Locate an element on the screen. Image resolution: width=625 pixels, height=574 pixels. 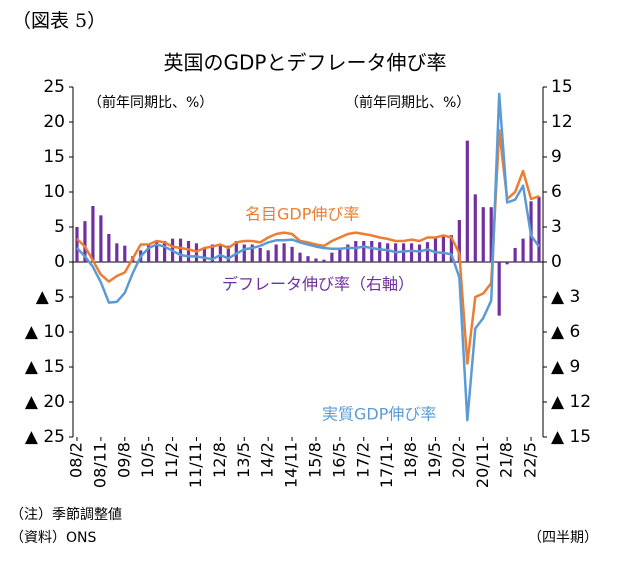
y2-tick-label: ▲ 3 is located at coordinates (565, 297).